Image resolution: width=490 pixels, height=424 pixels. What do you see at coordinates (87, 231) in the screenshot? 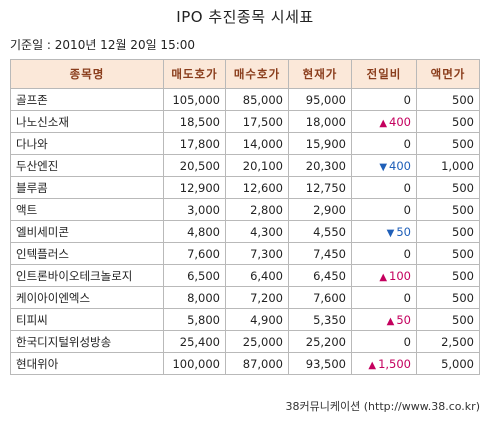
I see `stock-name: 엘비세미콘` at bounding box center [87, 231].